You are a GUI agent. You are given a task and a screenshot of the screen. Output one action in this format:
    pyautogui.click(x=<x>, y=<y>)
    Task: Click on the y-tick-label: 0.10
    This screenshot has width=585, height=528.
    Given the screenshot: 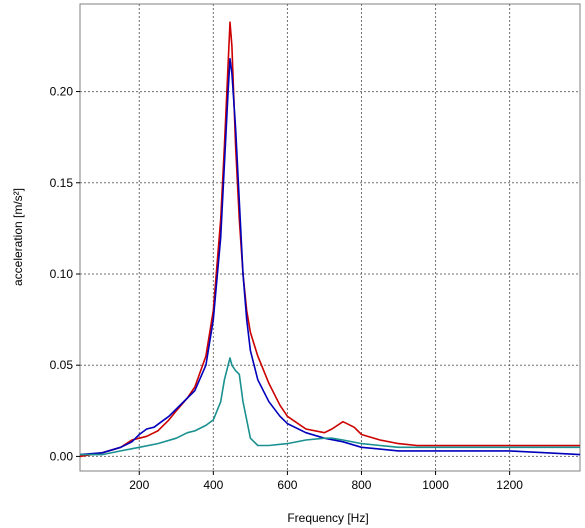 What is the action you would take?
    pyautogui.click(x=62, y=274)
    